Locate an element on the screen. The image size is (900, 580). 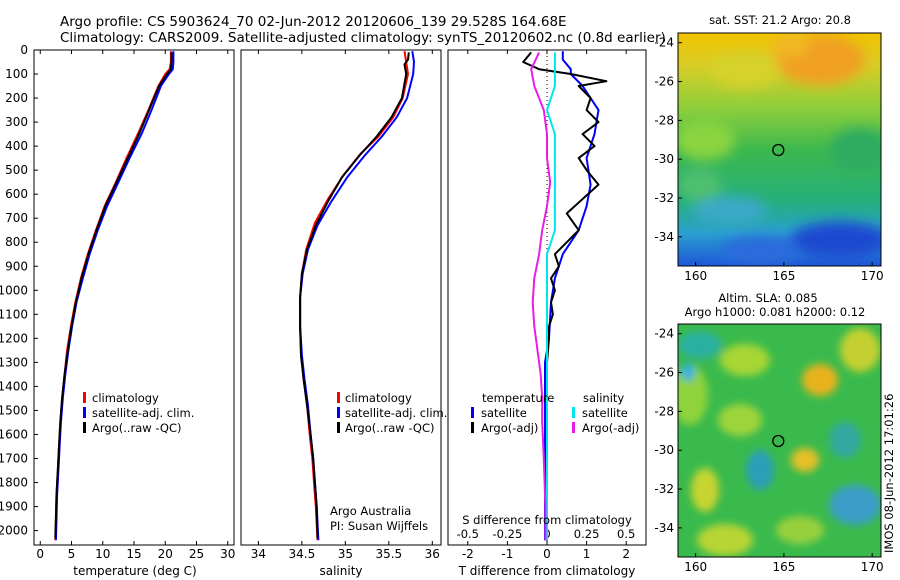
depth-tick-label: 400 is located at coordinates (16, 146).